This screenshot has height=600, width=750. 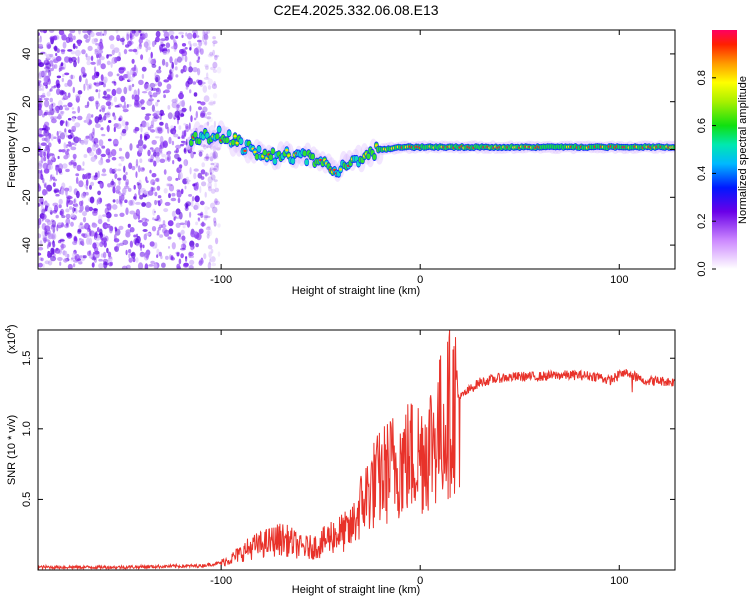 I want to click on colorbar-label: Normalized spectral amplitude, so click(x=743, y=150).